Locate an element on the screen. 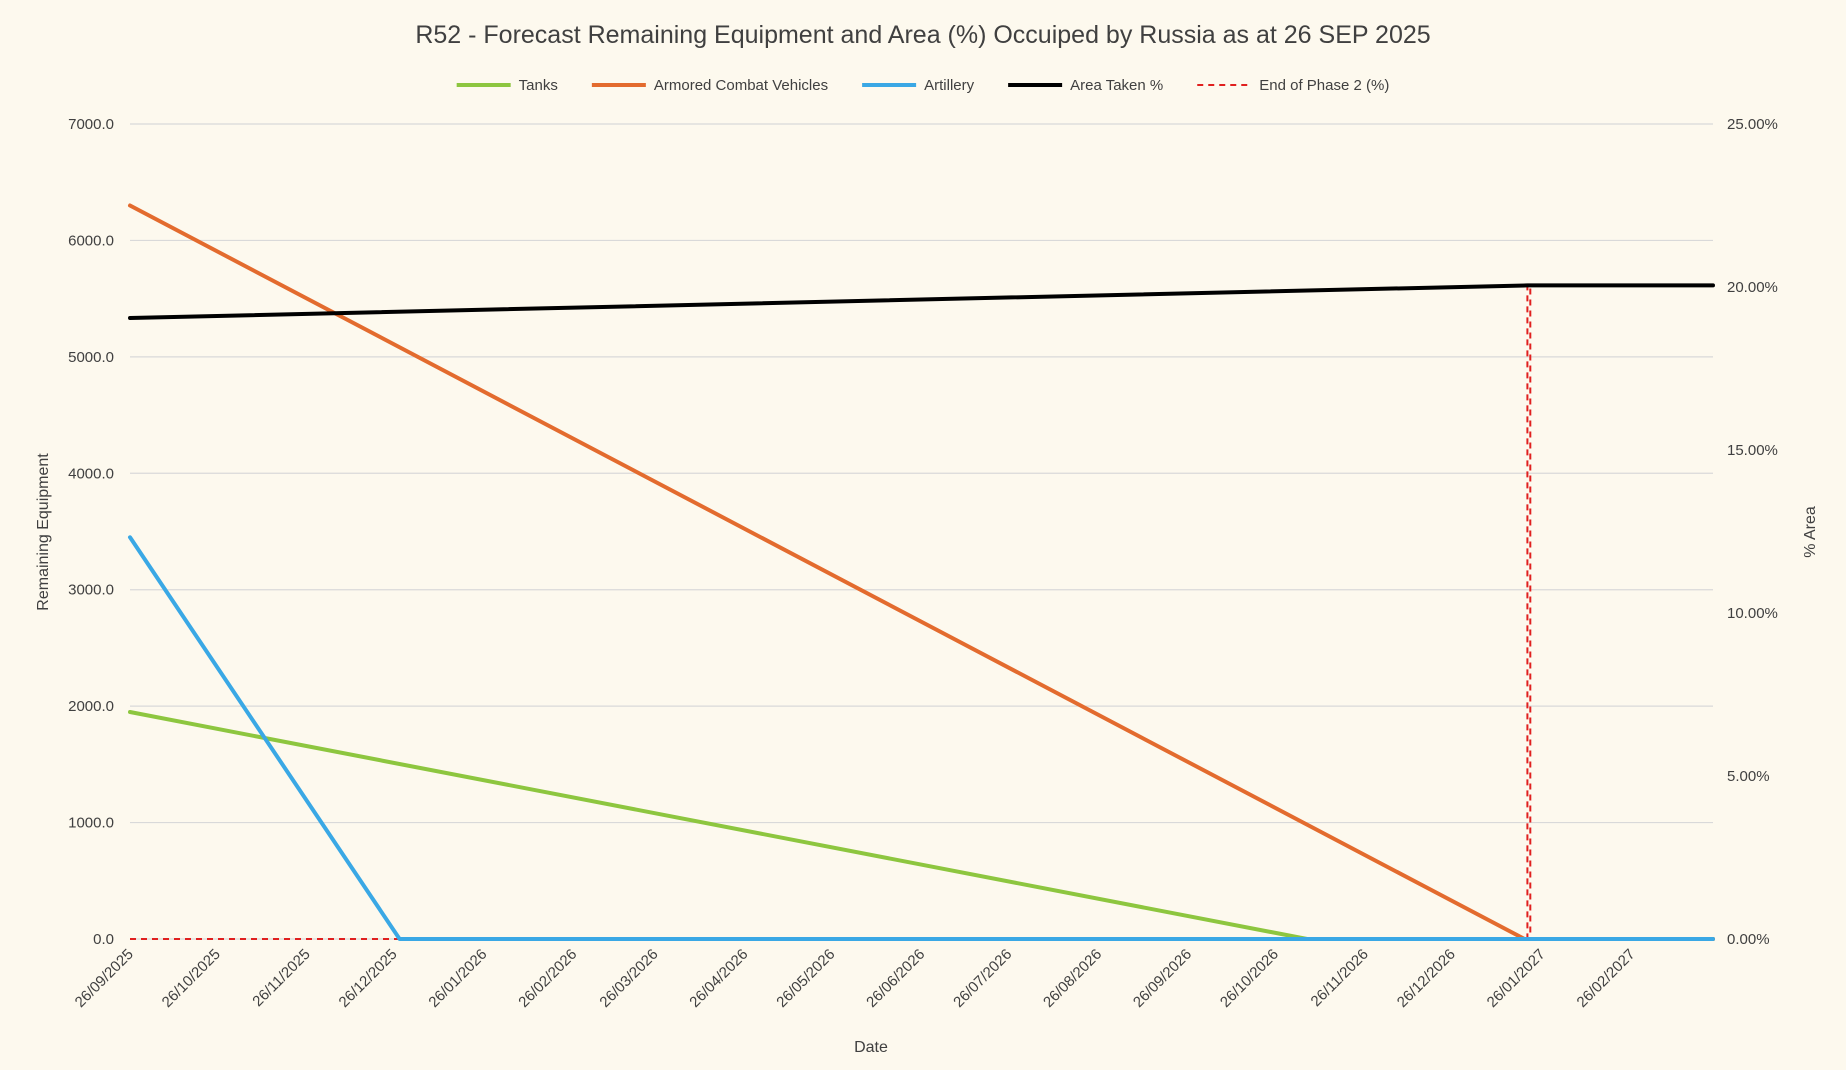 The width and height of the screenshot is (1846, 1070). x-tick-label: 26/01/2027 is located at coordinates (1516, 978).